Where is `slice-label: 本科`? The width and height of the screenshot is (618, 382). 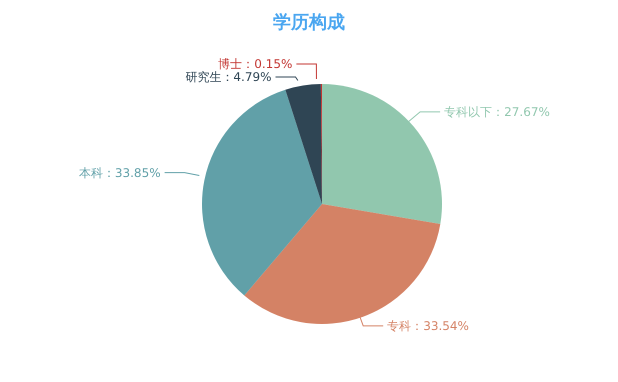 slice-label: 本科 is located at coordinates (90, 173).